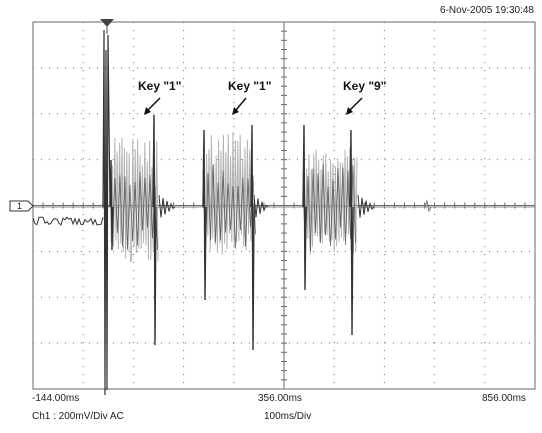 The height and width of the screenshot is (433, 542). I want to click on trigger-position-marker-icon, so click(107, 26).